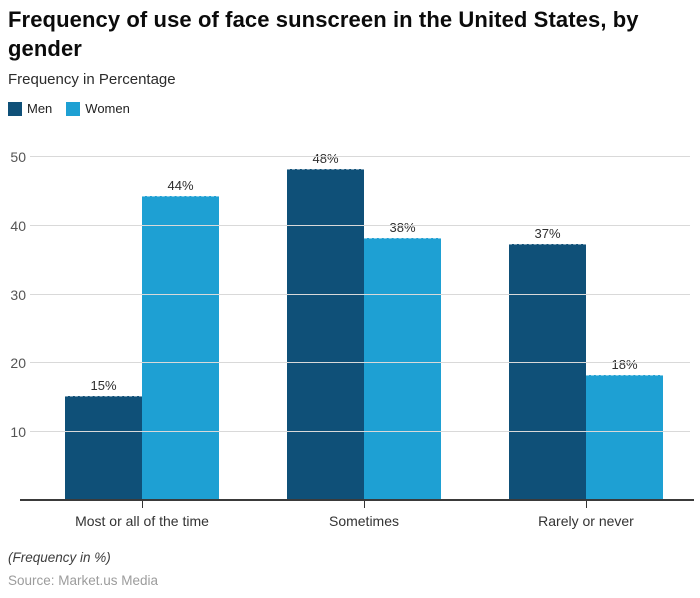 This screenshot has height=598, width=700. I want to click on bar-women-3: 18%, so click(624, 428).